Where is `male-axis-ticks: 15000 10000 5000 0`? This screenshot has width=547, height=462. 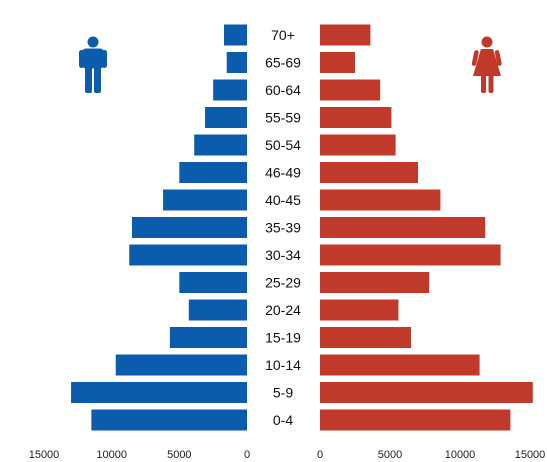
male-axis-ticks: 15000 10000 5000 0 is located at coordinates (139, 455).